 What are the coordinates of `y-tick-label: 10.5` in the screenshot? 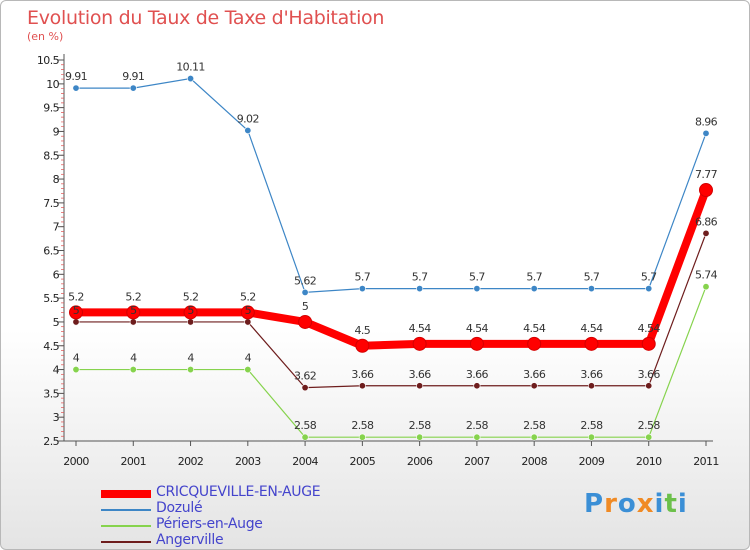 It's located at (48, 60).